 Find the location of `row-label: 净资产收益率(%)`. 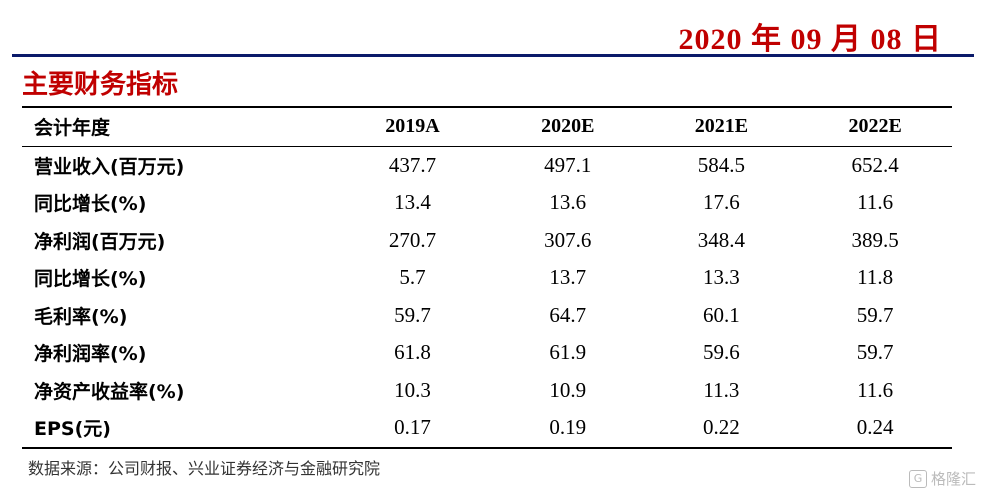

row-label: 净资产收益率(%) is located at coordinates (109, 391).